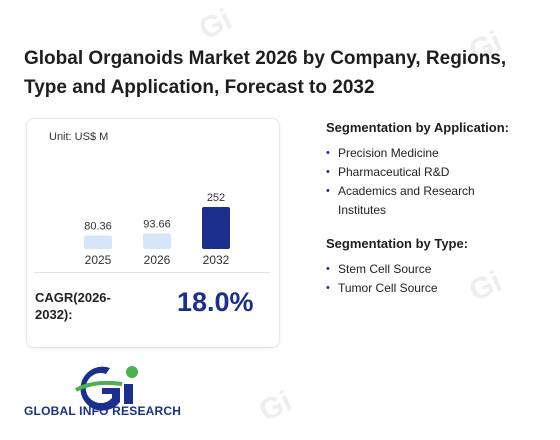  I want to click on segmentation-application-heading: Segmentation by Application:, so click(417, 127).